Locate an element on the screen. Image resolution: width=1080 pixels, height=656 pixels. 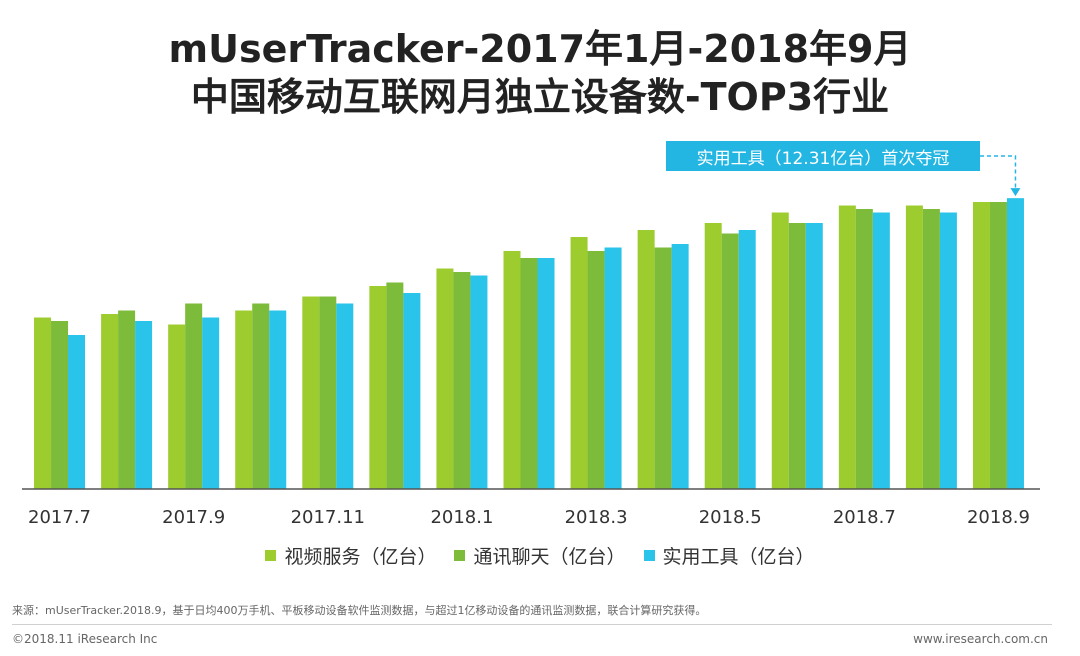
bar-s2-2018.4 is located at coordinates (663, 368).